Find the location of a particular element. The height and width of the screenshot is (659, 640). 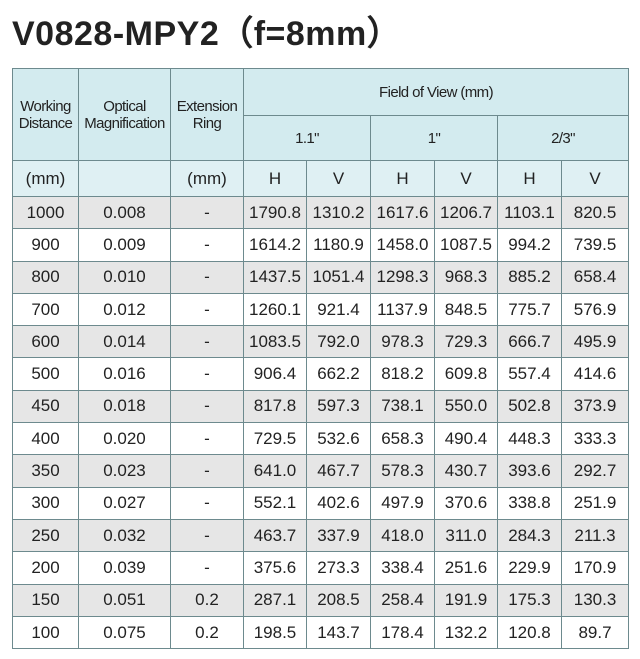

header: Working Distance is located at coordinates (45, 114).